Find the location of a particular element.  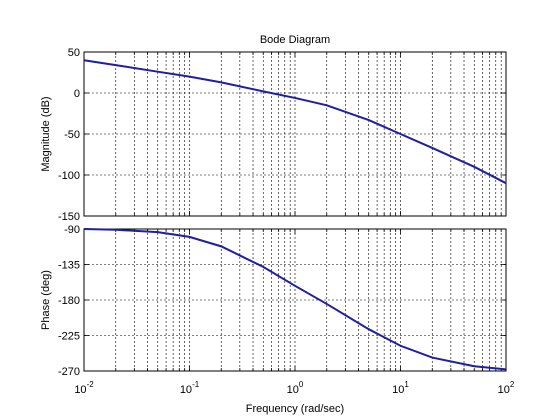

x-tick-label: 10¹ is located at coordinates (400, 388).